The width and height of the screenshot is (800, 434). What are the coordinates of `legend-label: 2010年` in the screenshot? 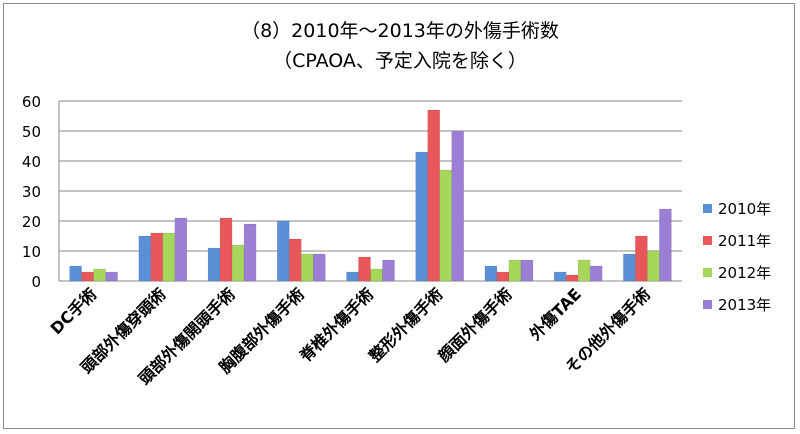 It's located at (745, 208).